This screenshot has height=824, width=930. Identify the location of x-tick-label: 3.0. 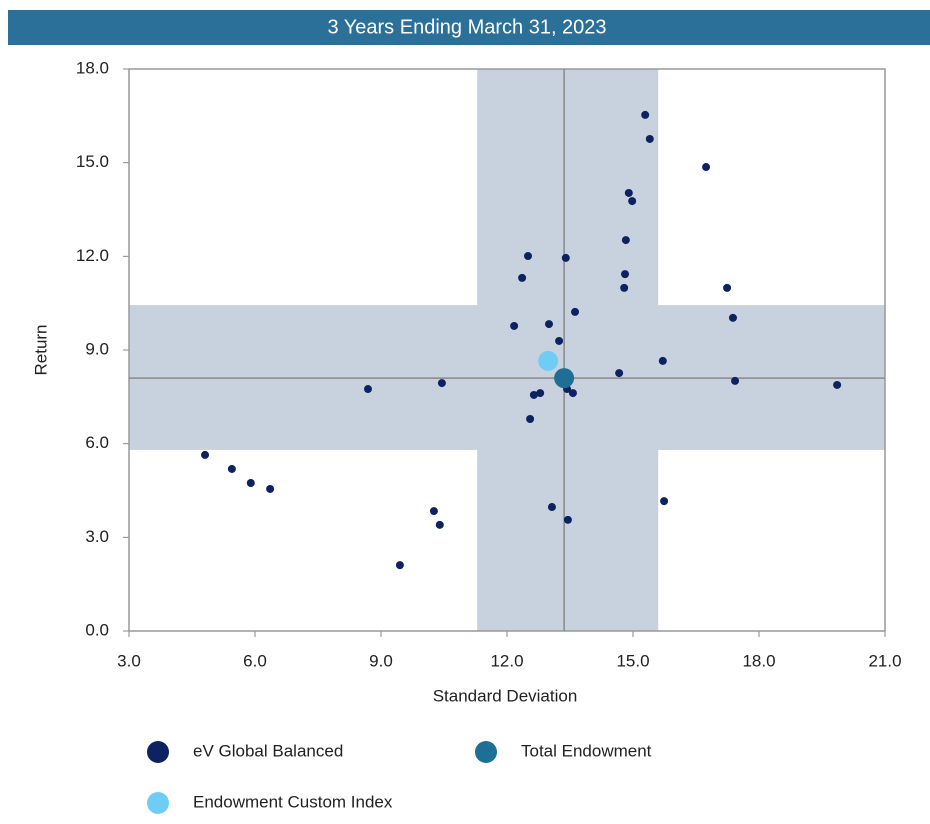
(129, 660).